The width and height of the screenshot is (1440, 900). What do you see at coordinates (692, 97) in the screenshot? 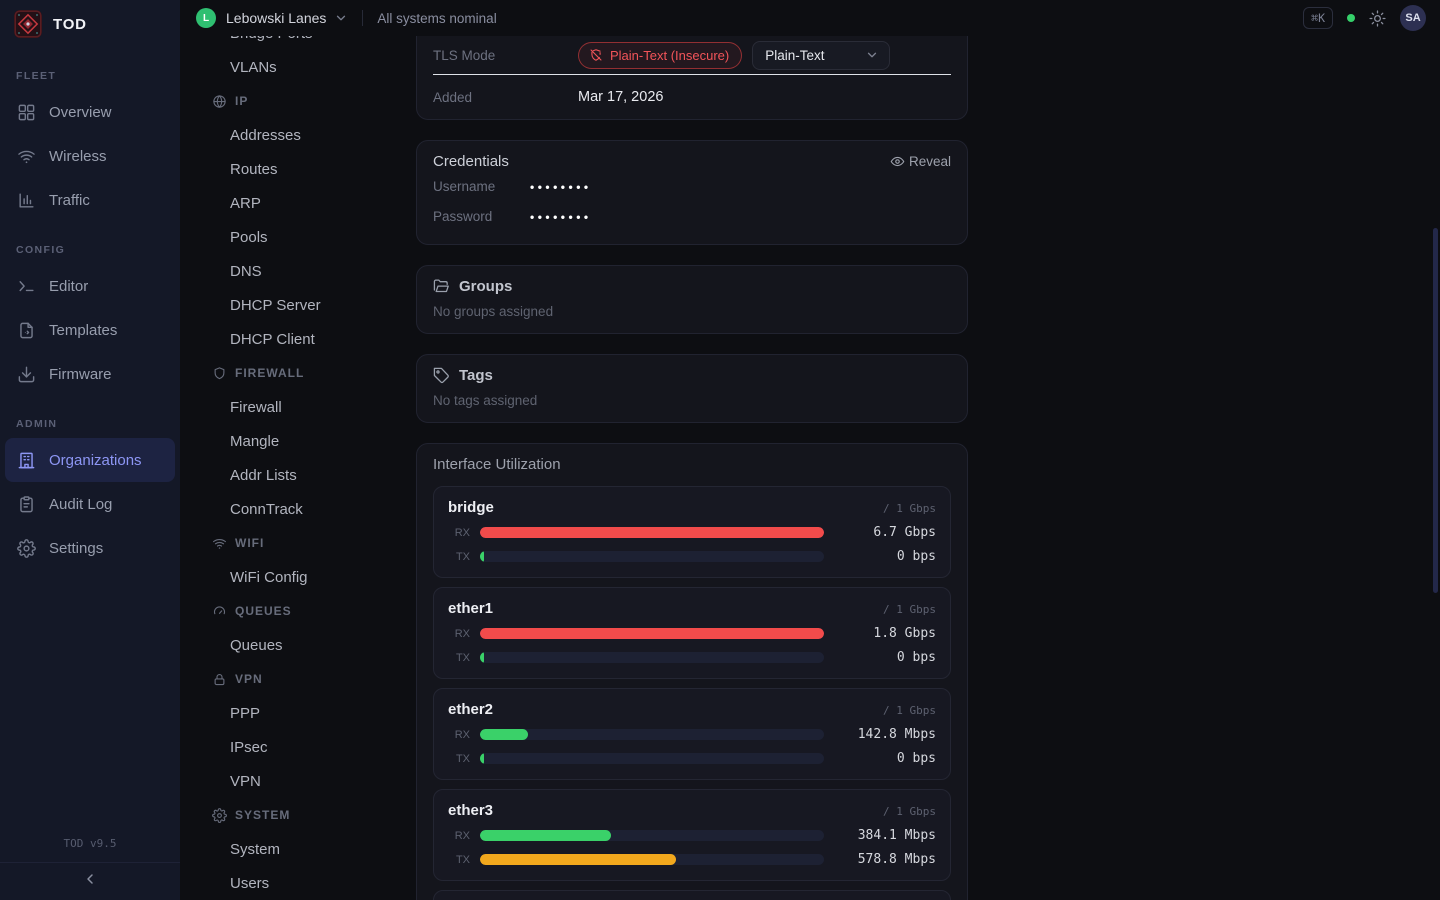
I see `added-row: Added Mar 17, 2026` at bounding box center [692, 97].